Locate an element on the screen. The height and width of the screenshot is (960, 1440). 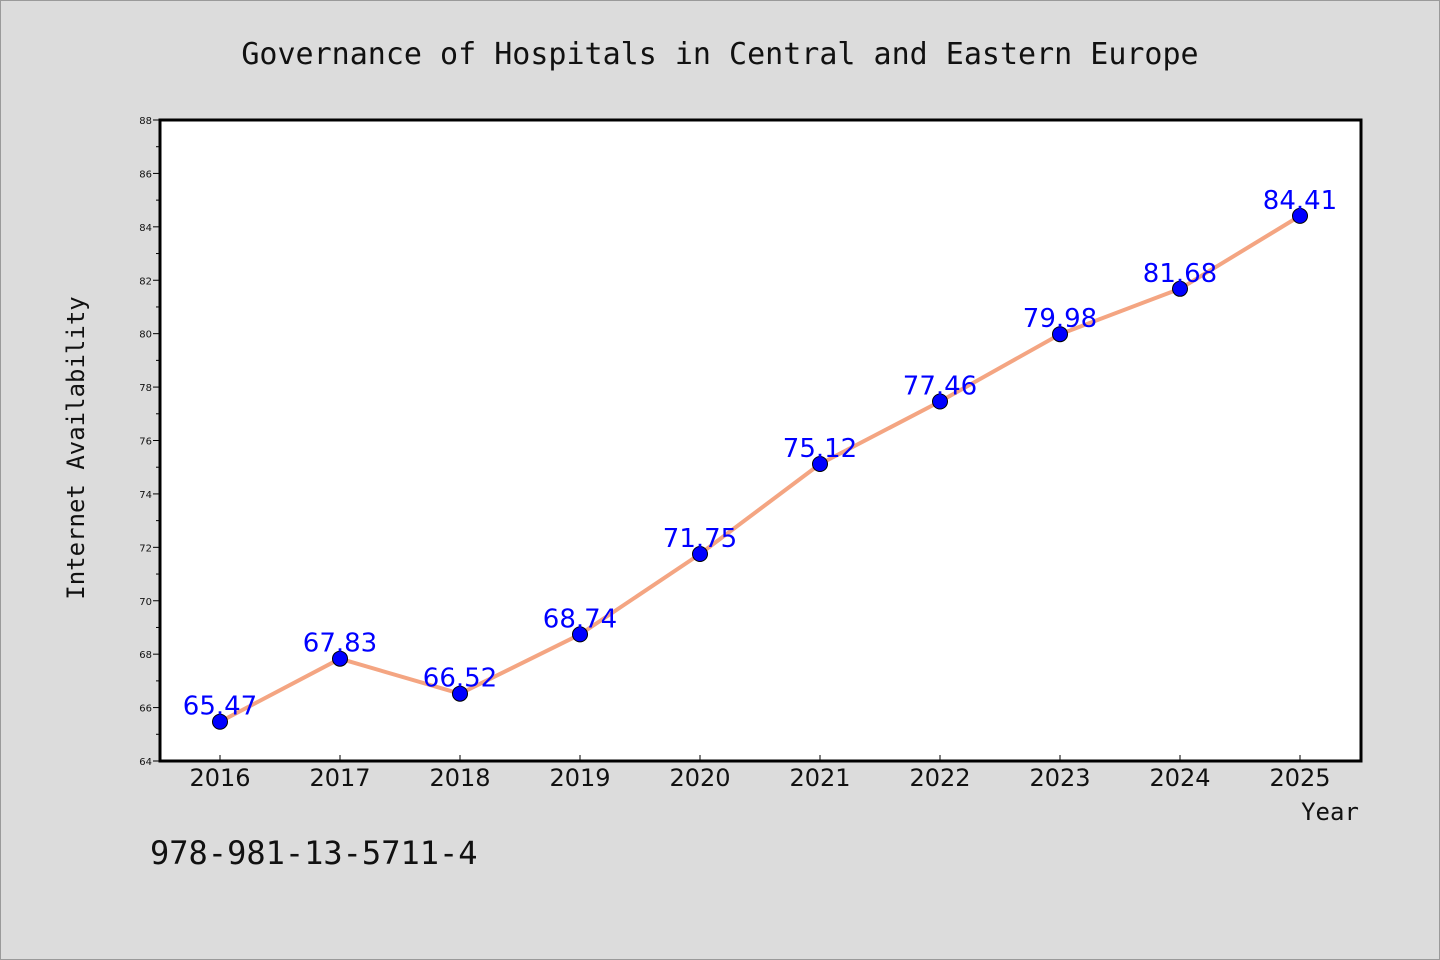
x-tick-label: 2025 is located at coordinates (1299, 778).